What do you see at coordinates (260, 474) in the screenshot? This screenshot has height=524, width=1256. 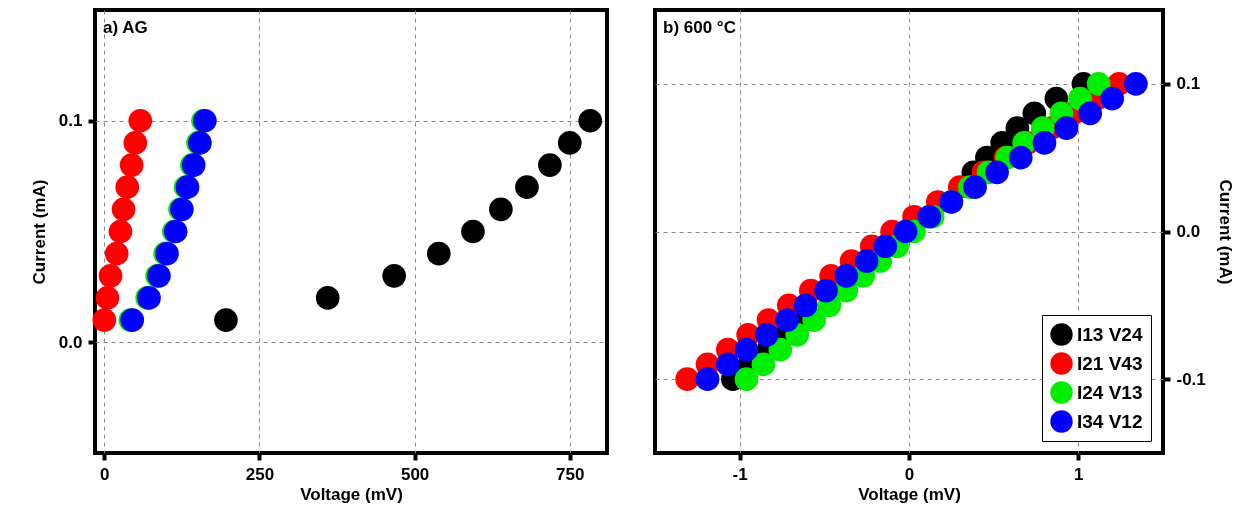 I see `x-tick-label: 250` at bounding box center [260, 474].